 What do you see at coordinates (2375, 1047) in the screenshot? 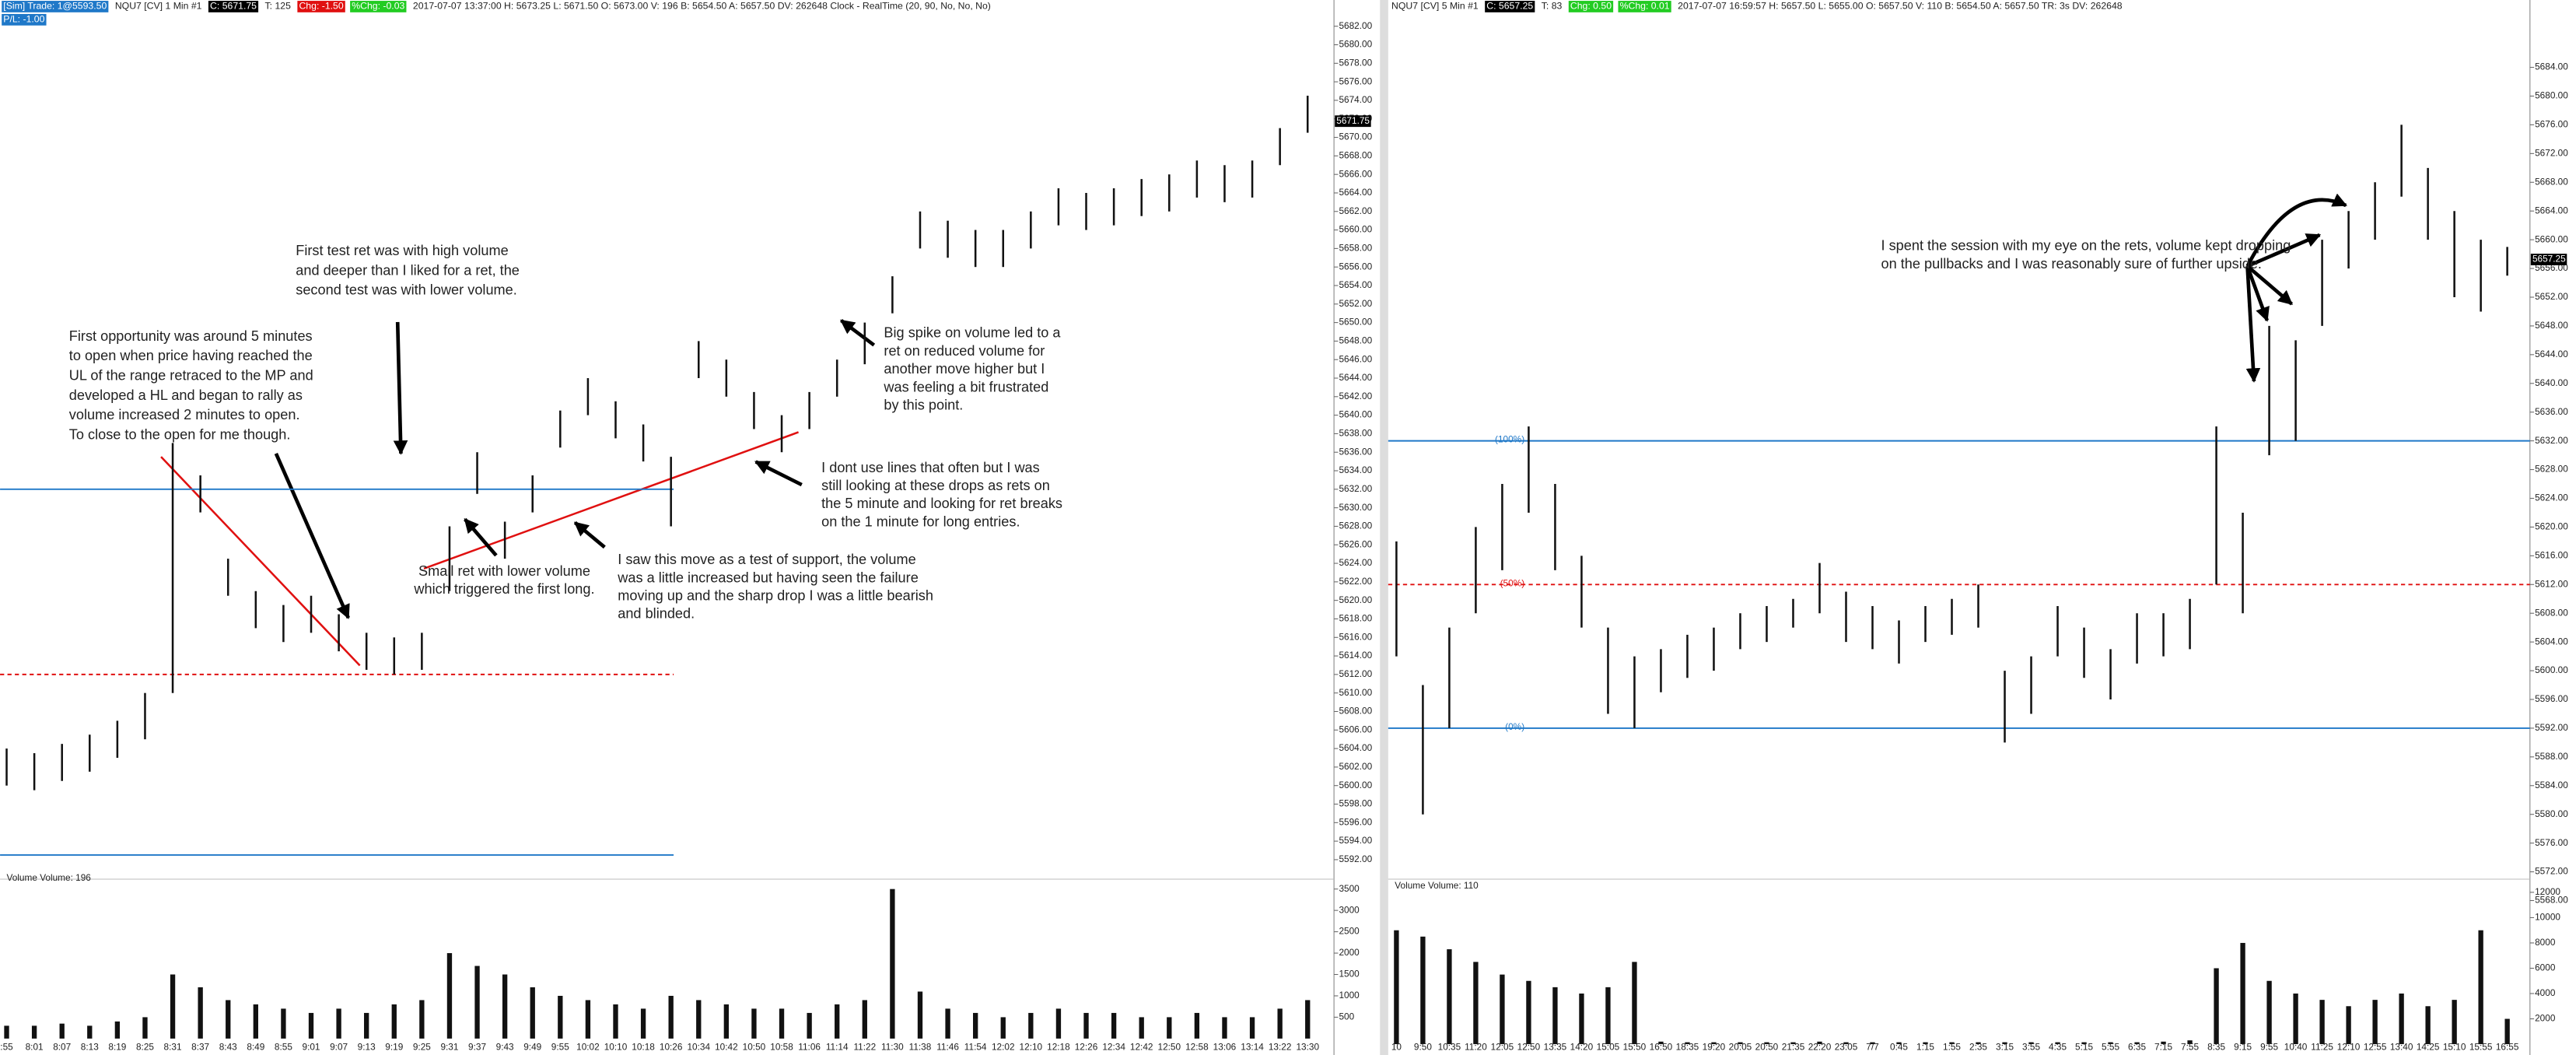
I see `x-tick-label: 12:55` at bounding box center [2375, 1047].